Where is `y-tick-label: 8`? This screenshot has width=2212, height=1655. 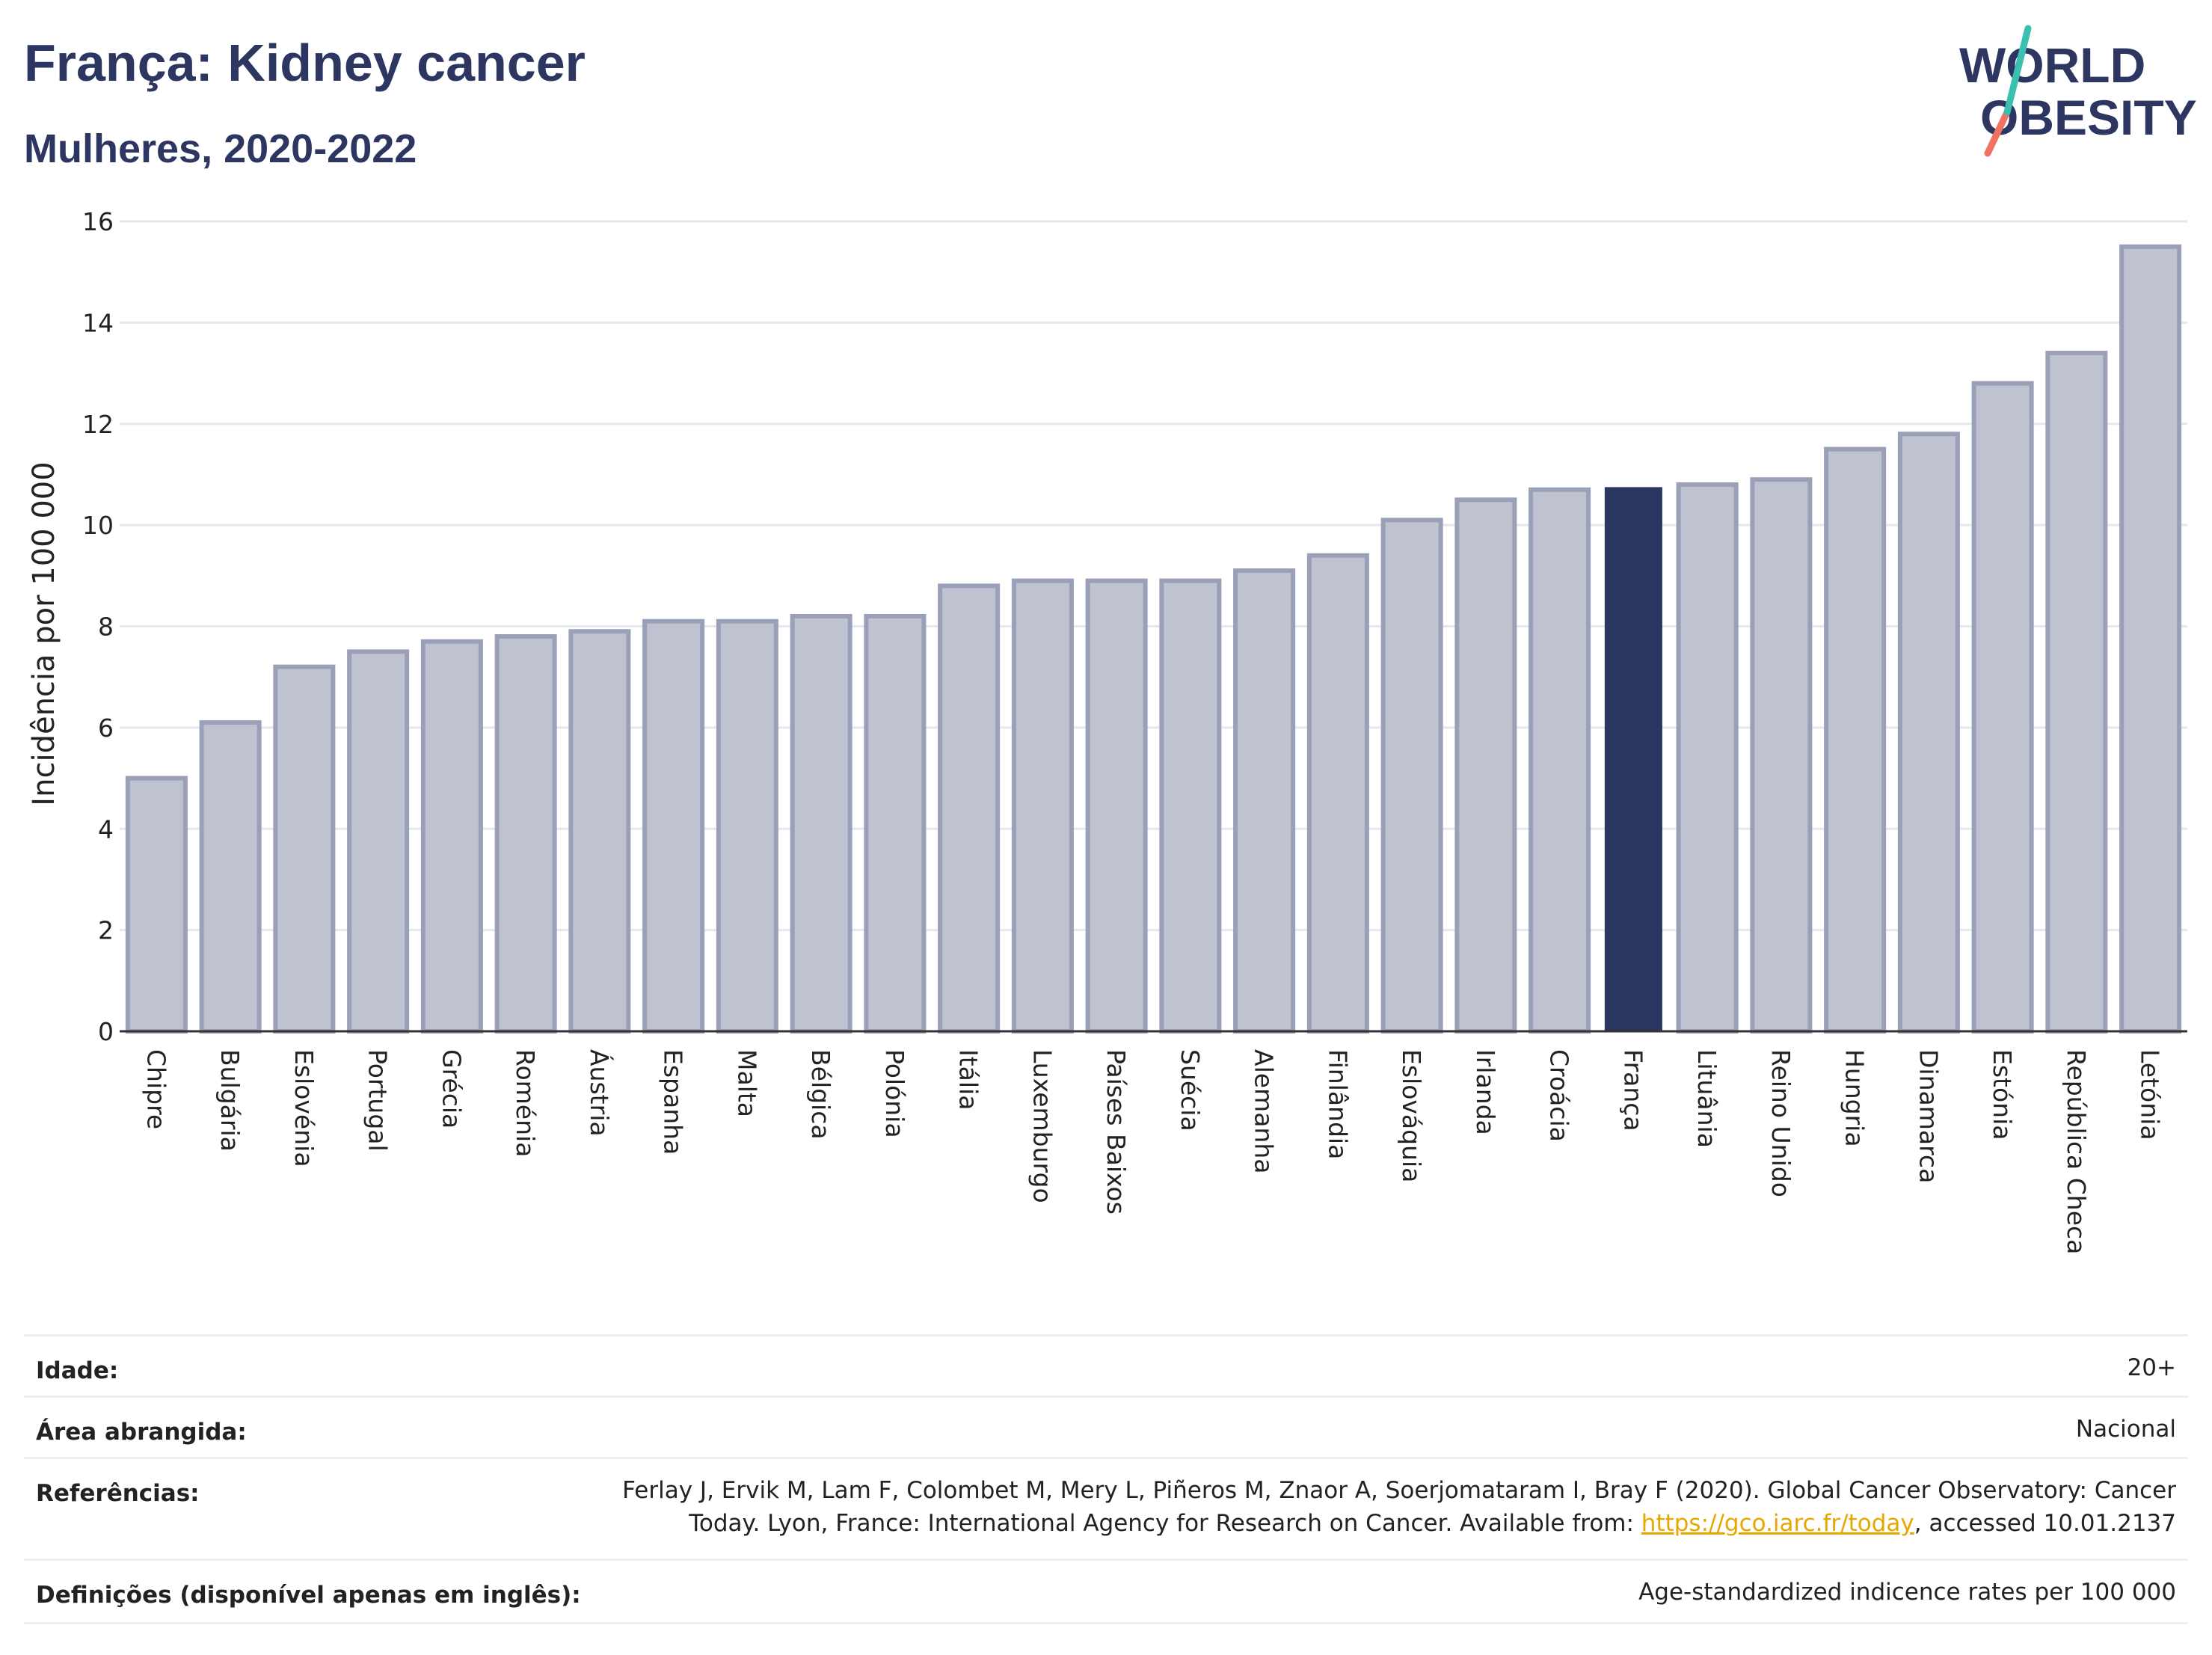
y-tick-label: 8 is located at coordinates (106, 627).